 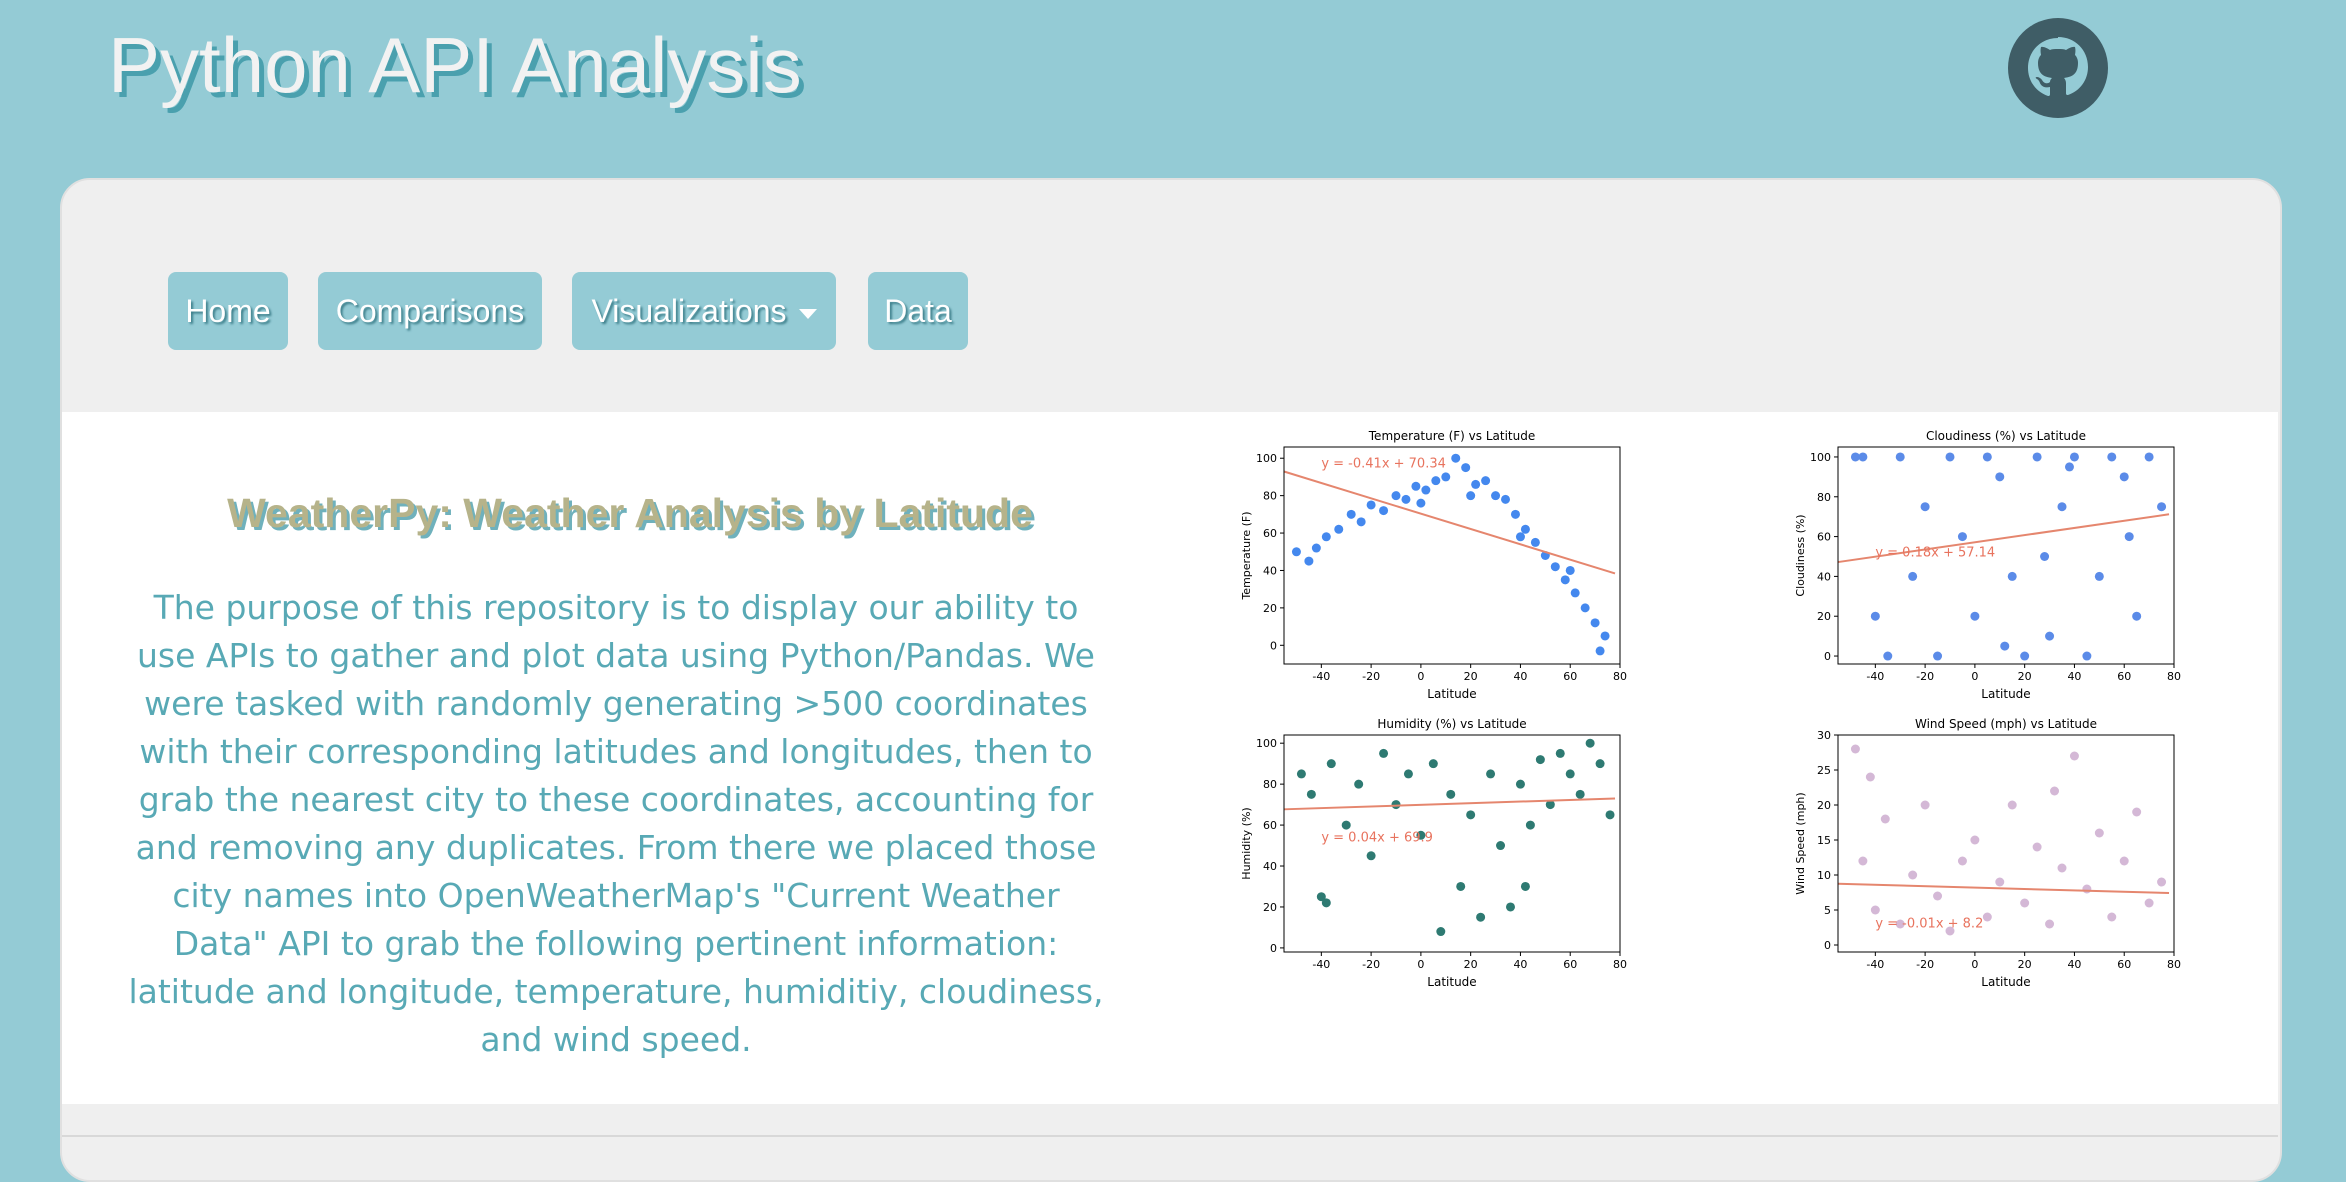 I want to click on chart-title: Temperature (F) vs Latitude, so click(x=1451, y=436).